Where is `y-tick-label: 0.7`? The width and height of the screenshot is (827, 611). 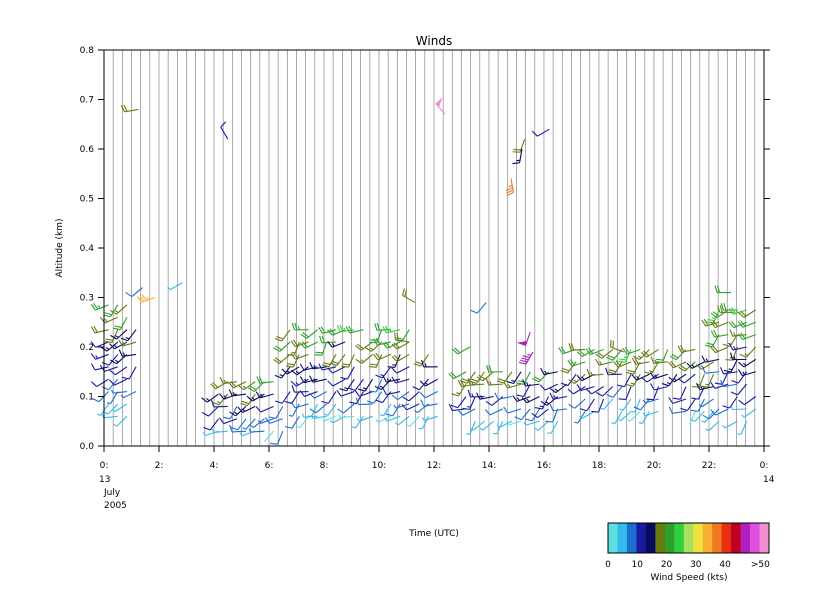
y-tick-label: 0.7 is located at coordinates (87, 101).